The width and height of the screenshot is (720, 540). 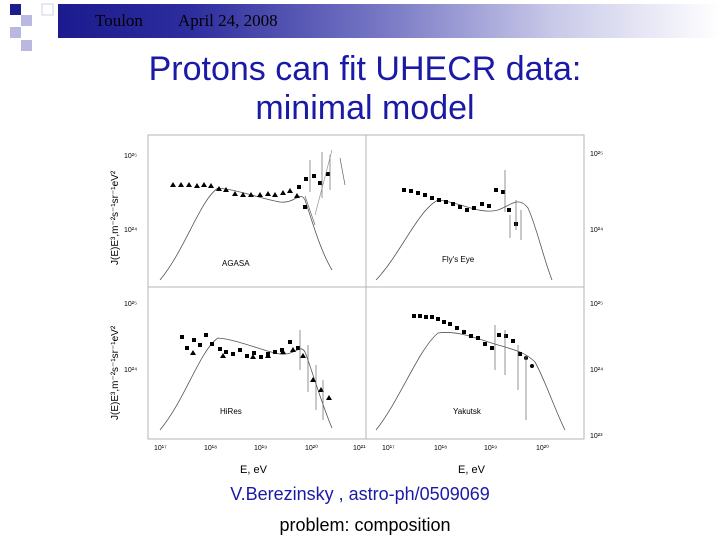 I want to click on header-location: Toulon, so click(x=119, y=20).